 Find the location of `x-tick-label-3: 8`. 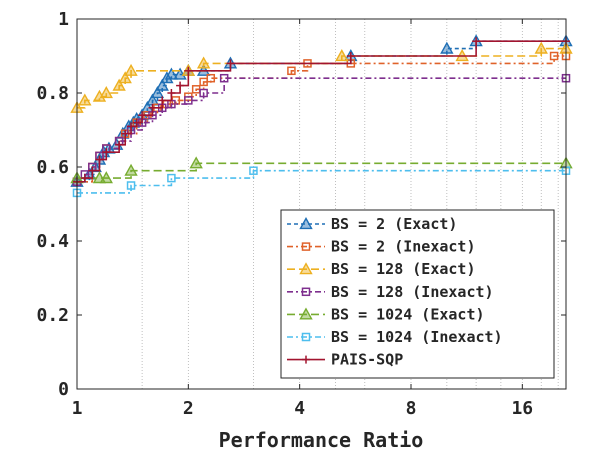

x-tick-label-3: 8 is located at coordinates (411, 408).